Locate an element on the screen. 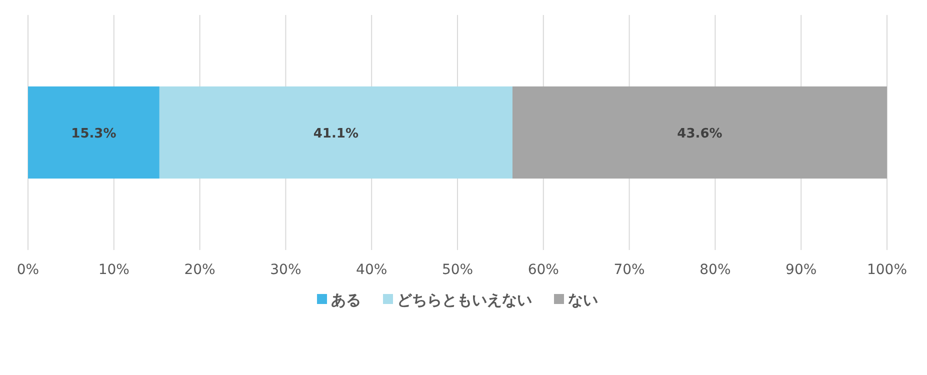  x-tick-label: 90% is located at coordinates (801, 270).